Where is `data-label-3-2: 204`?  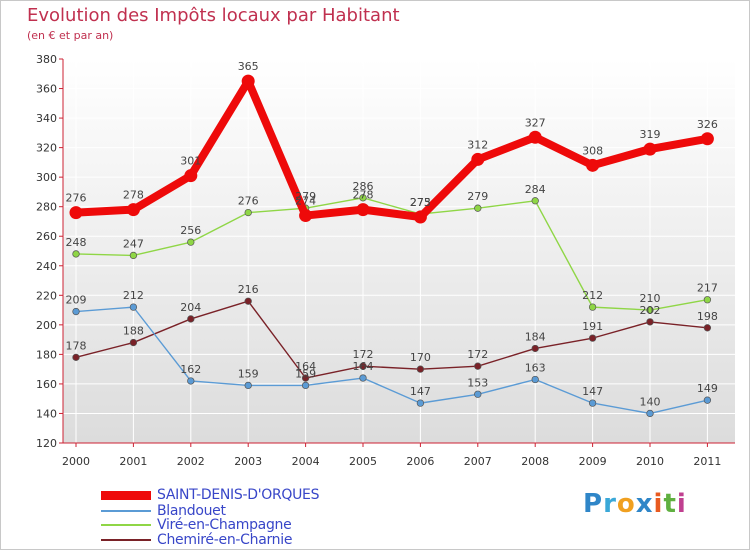
data-label-3-2: 204 is located at coordinates (190, 307).